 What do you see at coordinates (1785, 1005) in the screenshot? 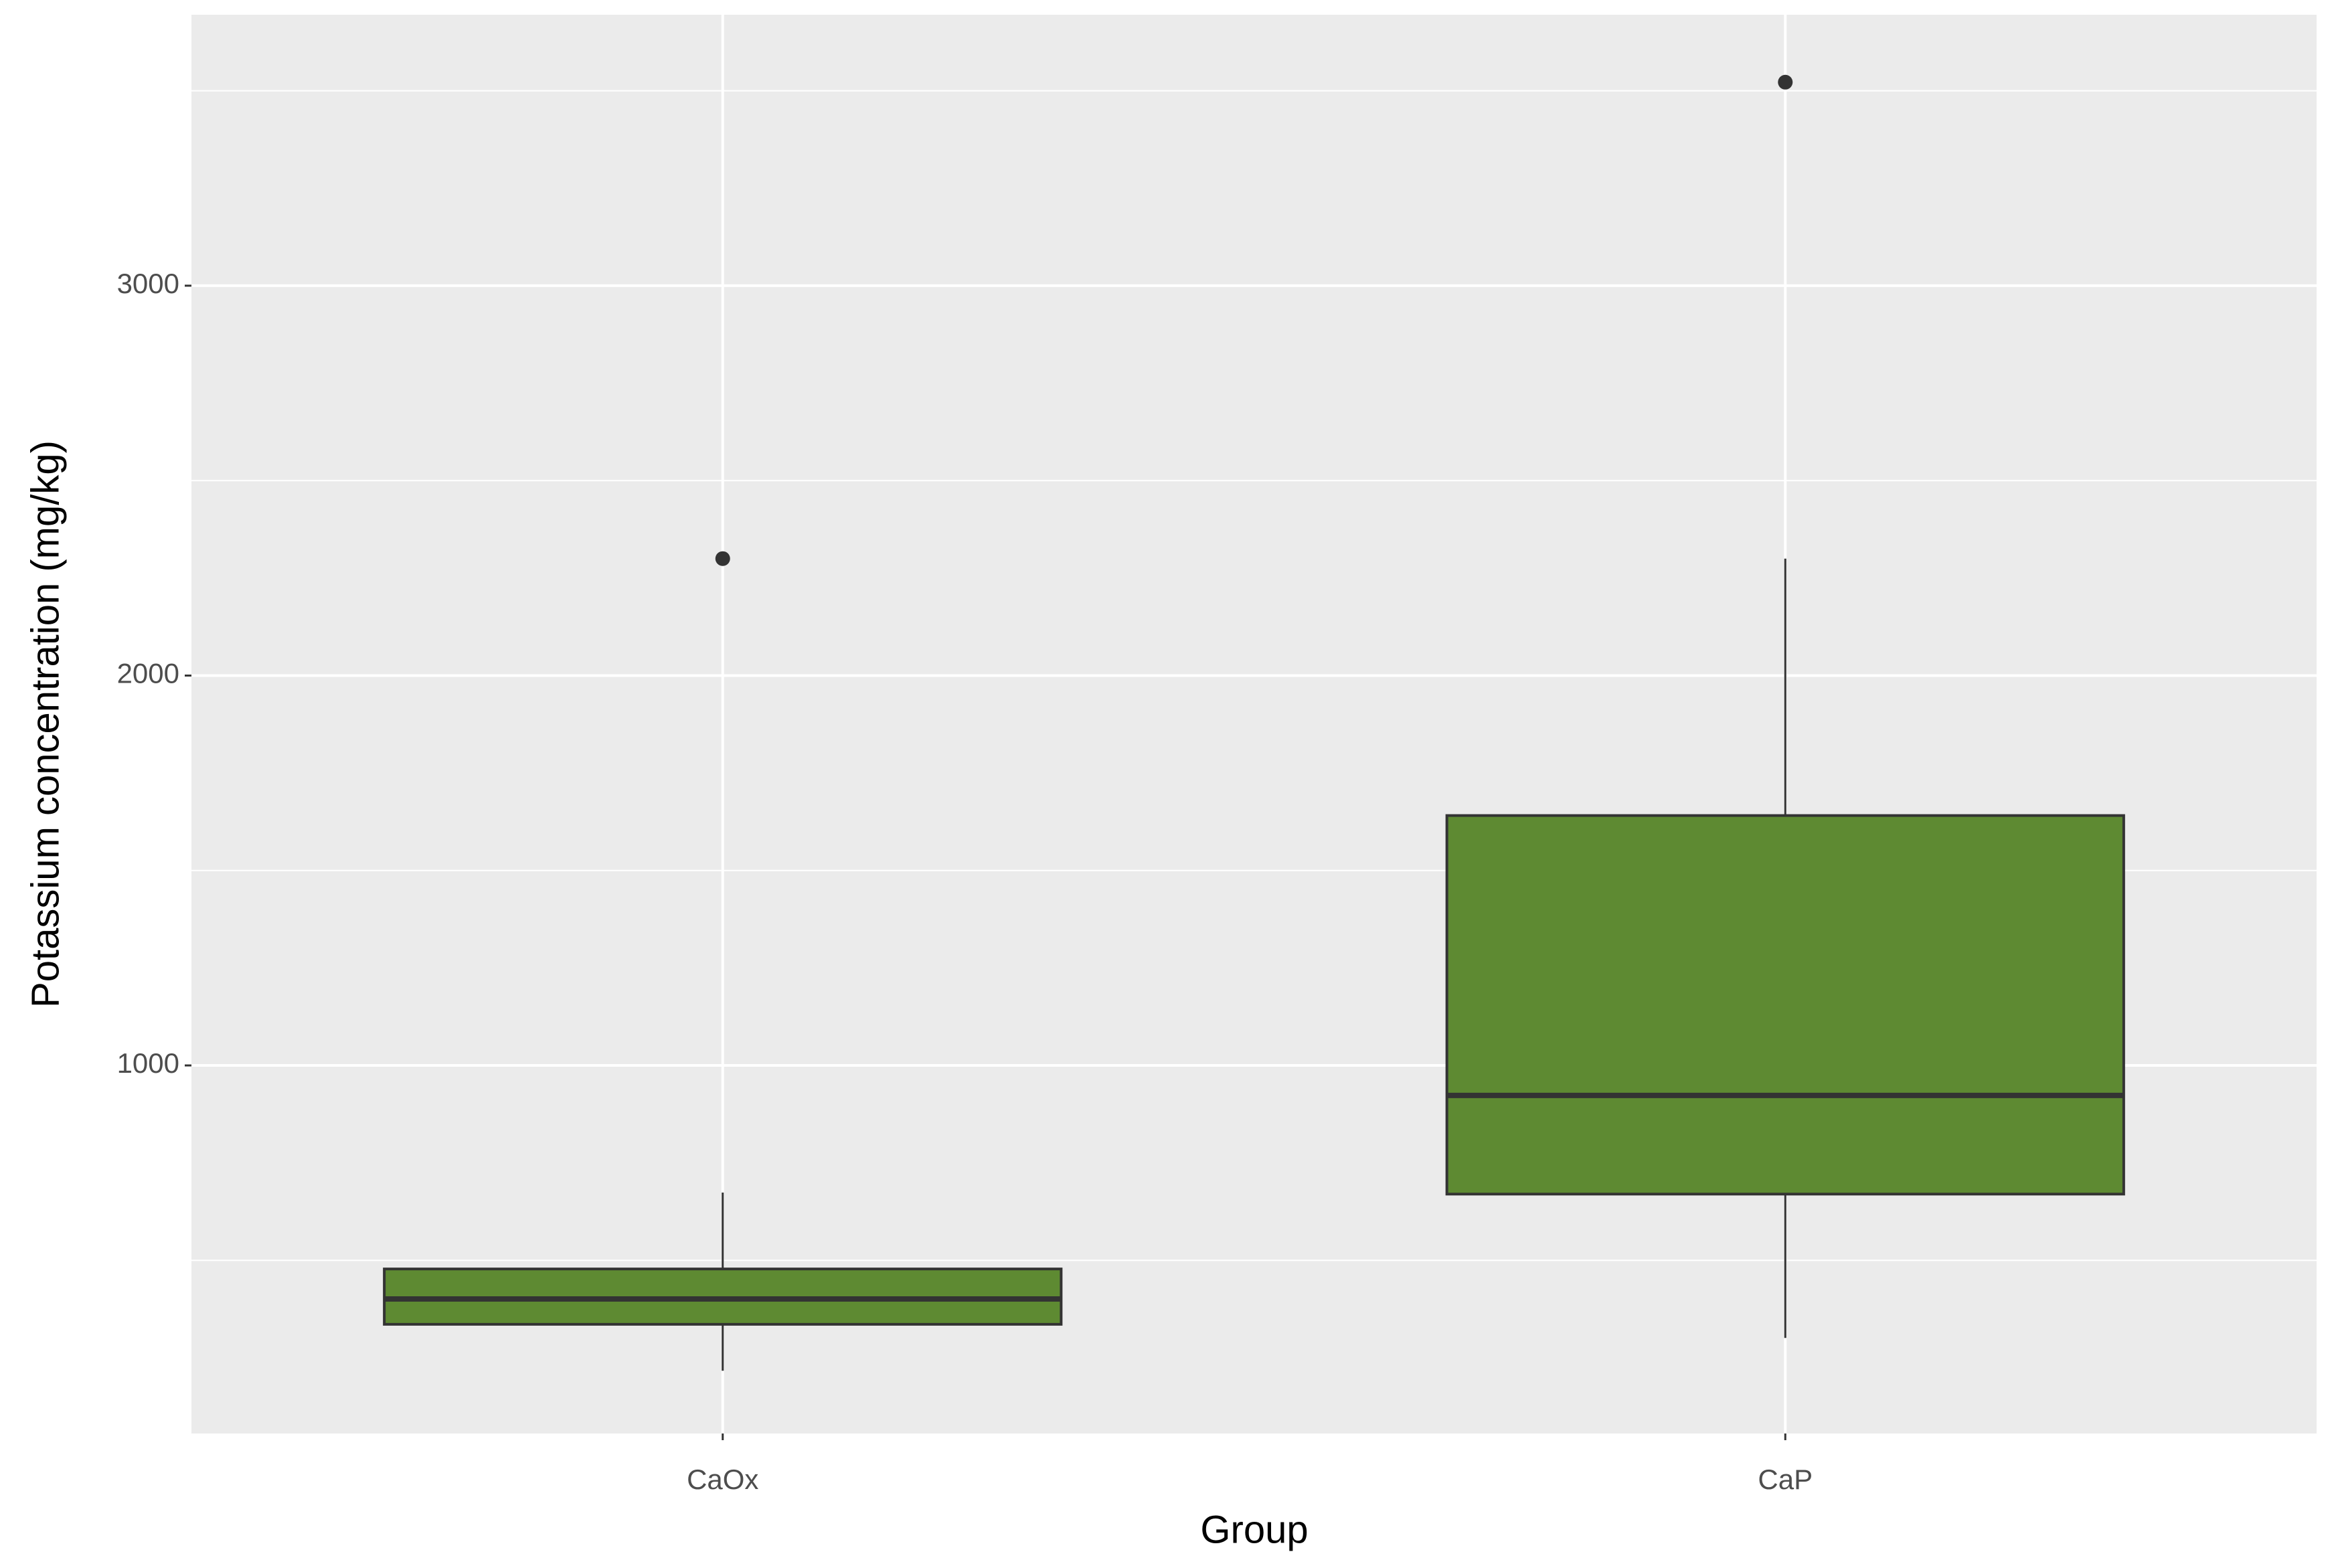
I see `box` at bounding box center [1785, 1005].